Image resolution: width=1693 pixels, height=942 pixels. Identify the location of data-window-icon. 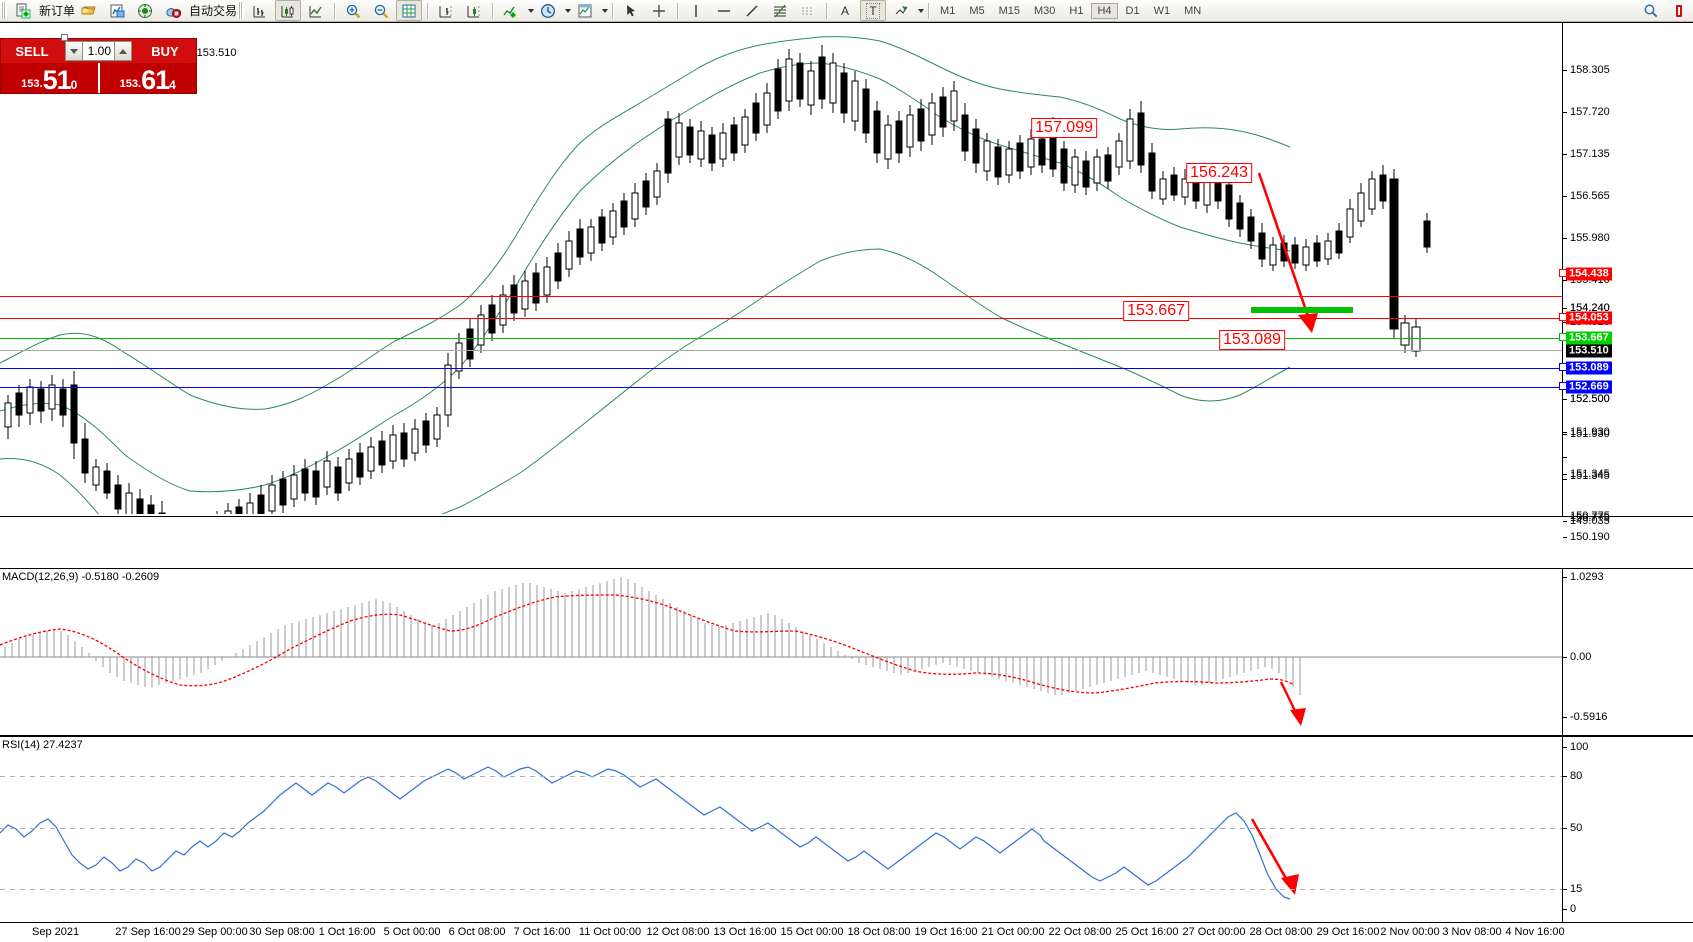
(145, 10).